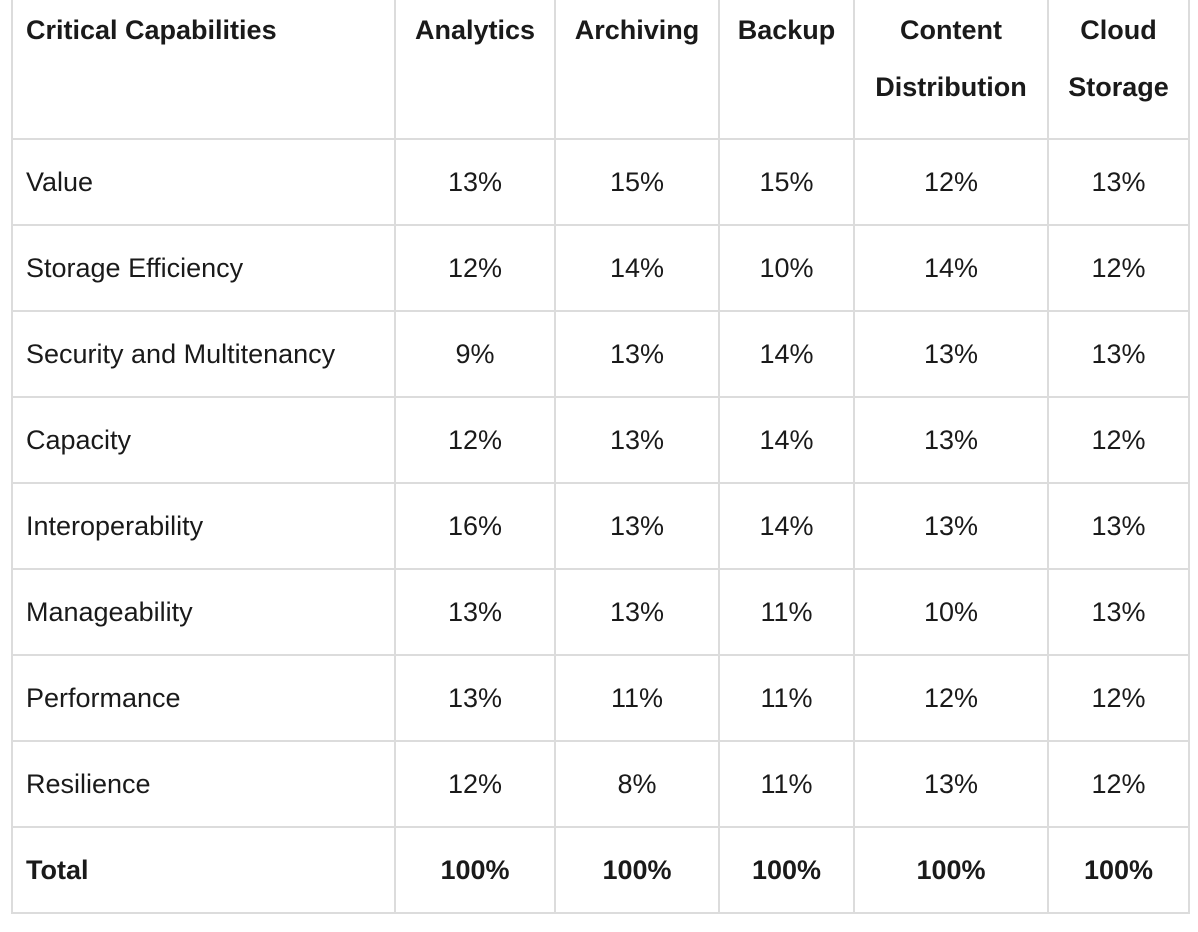 This screenshot has height=932, width=1198. Describe the element at coordinates (475, 70) in the screenshot. I see `column-header-analytics: Analytics` at that location.